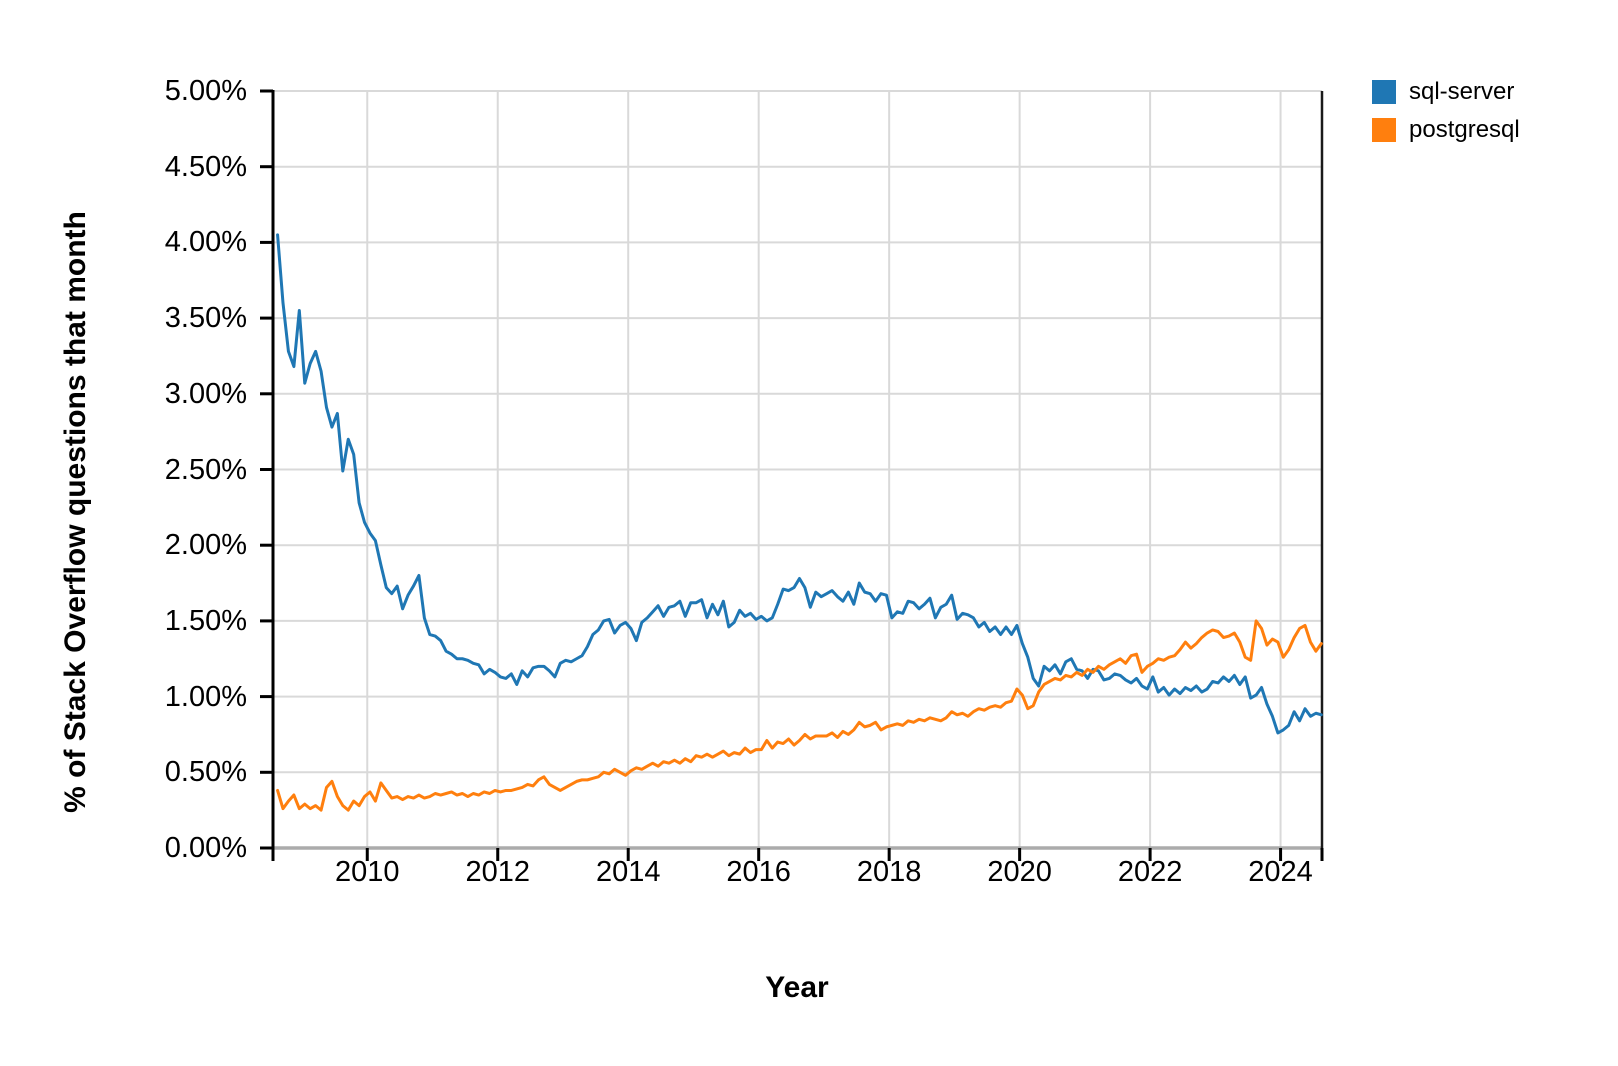 This screenshot has width=1618, height=1066. What do you see at coordinates (205, 545) in the screenshot?
I see `y-tick-label: 2.00%` at bounding box center [205, 545].